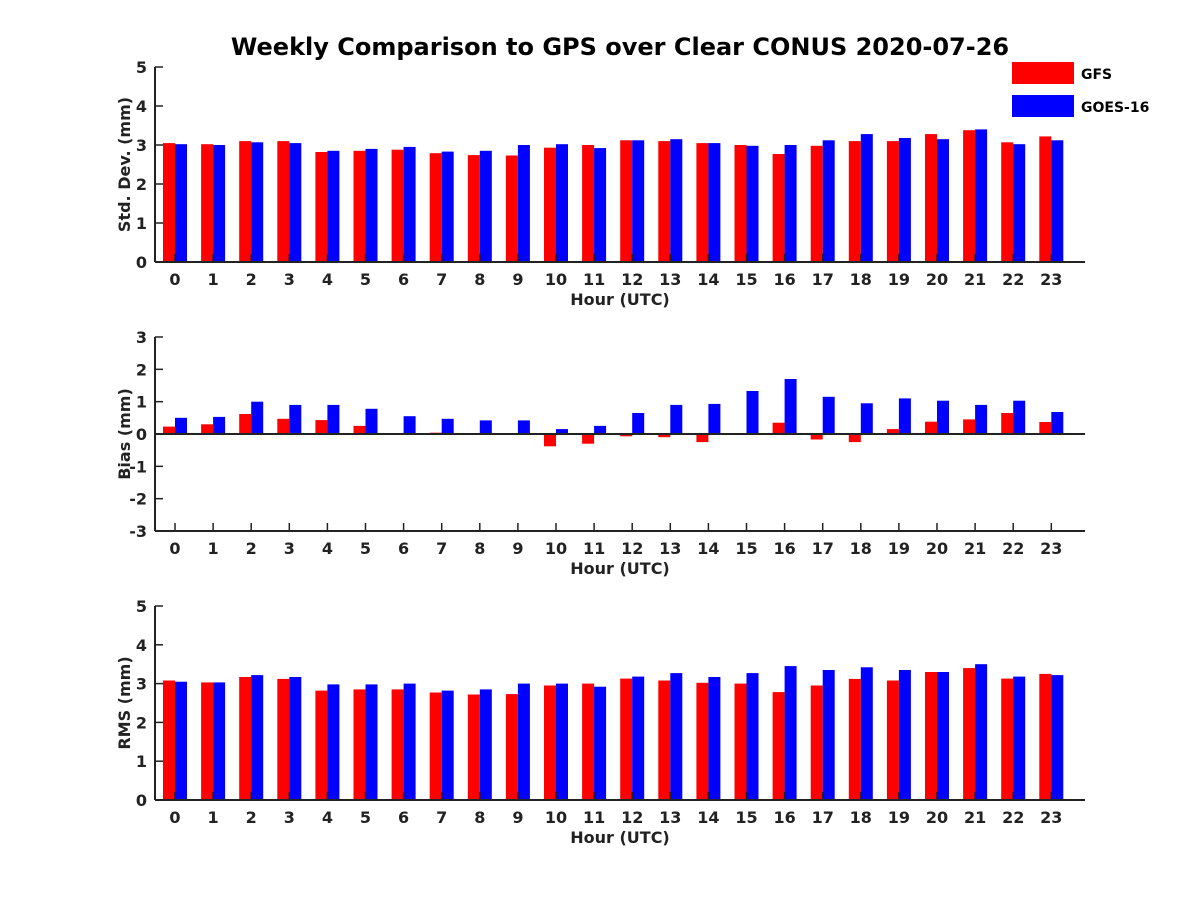 The image size is (1200, 904). Describe the element at coordinates (1096, 75) in the screenshot. I see `legend-label-gfs: GFS` at that location.